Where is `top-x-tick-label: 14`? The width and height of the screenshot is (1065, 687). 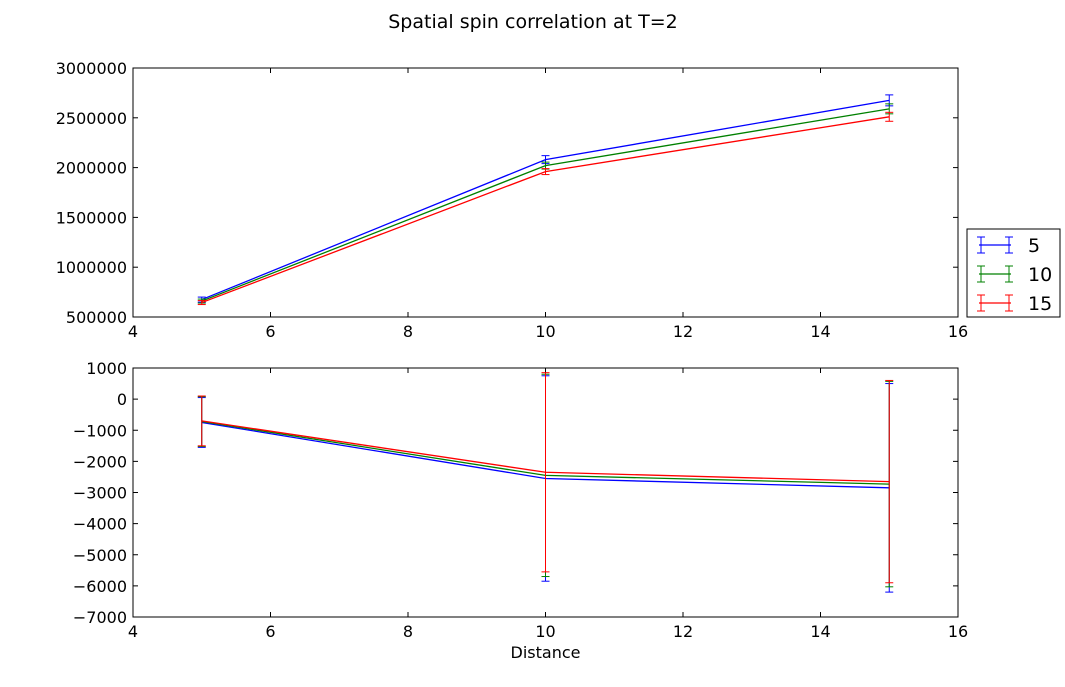 top-x-tick-label: 14 is located at coordinates (820, 331).